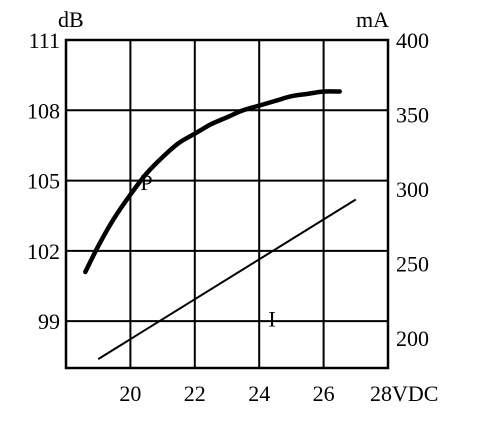  I want to click on y-right-tick-label-250: 250, so click(412, 264).